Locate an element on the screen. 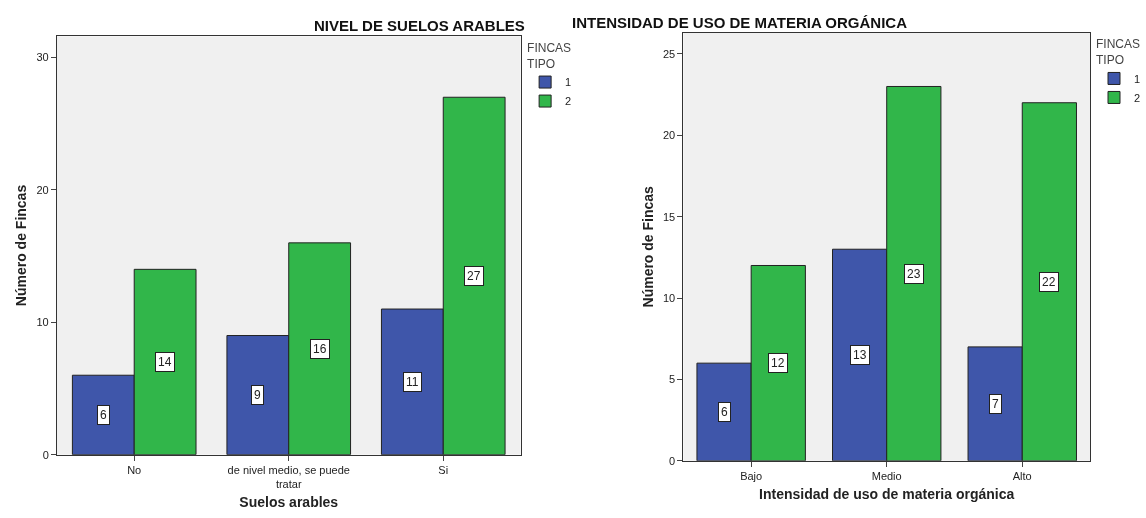  data-label: 23 is located at coordinates (914, 274).